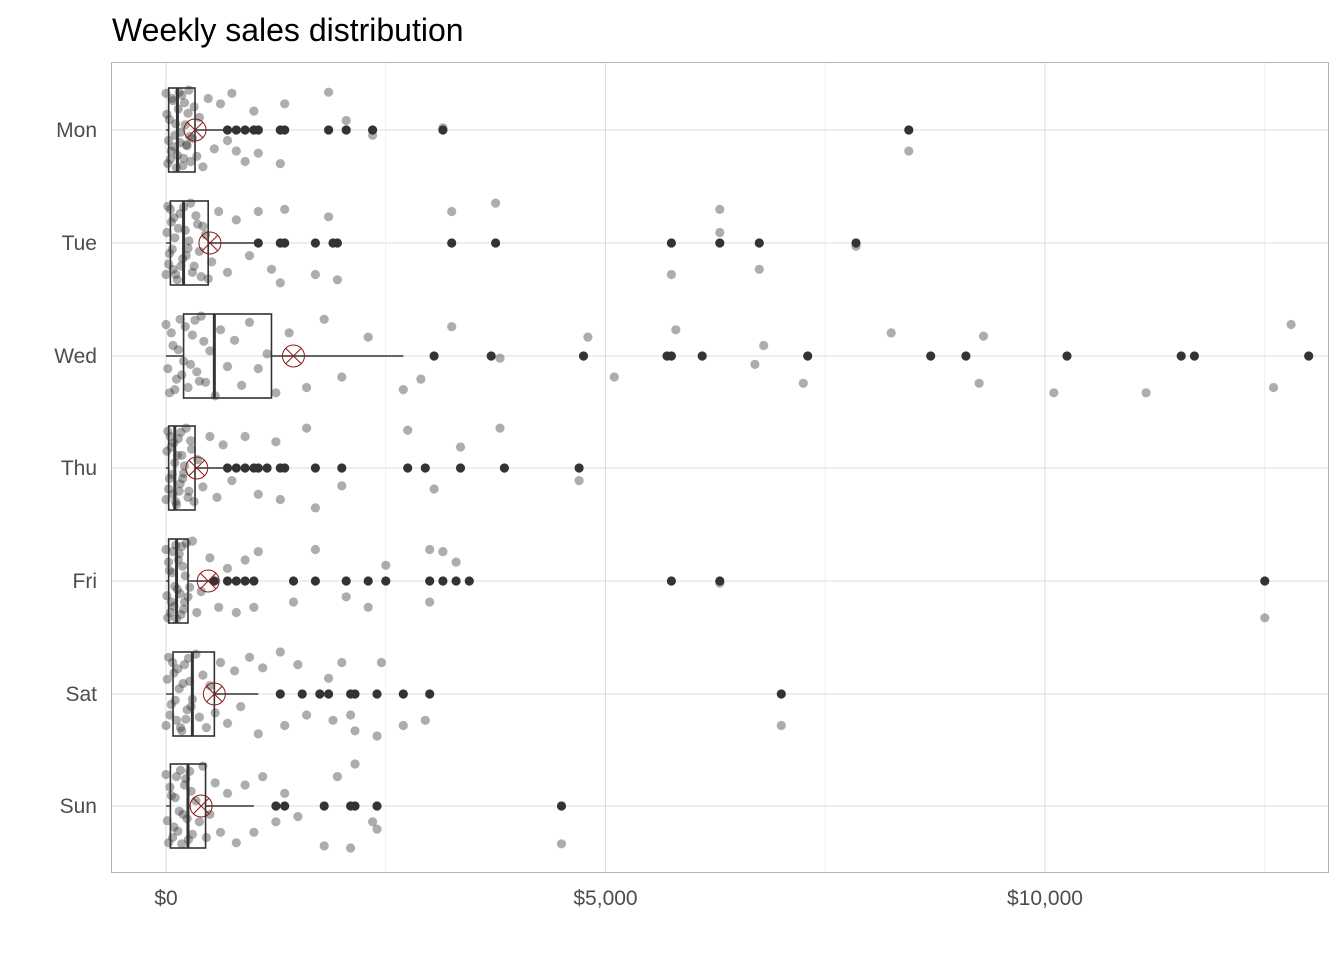 The height and width of the screenshot is (960, 1344). Describe the element at coordinates (178, 581) in the screenshot. I see `box` at that location.